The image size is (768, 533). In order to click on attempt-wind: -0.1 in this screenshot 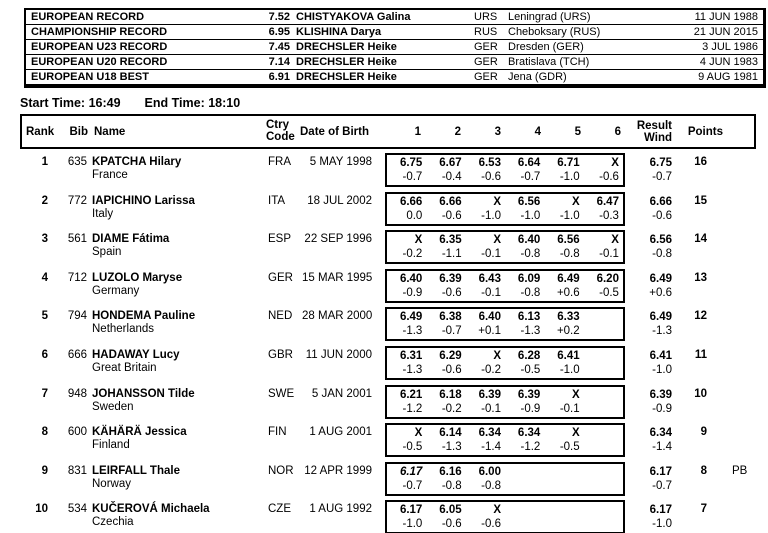, I will do `click(609, 254)`.